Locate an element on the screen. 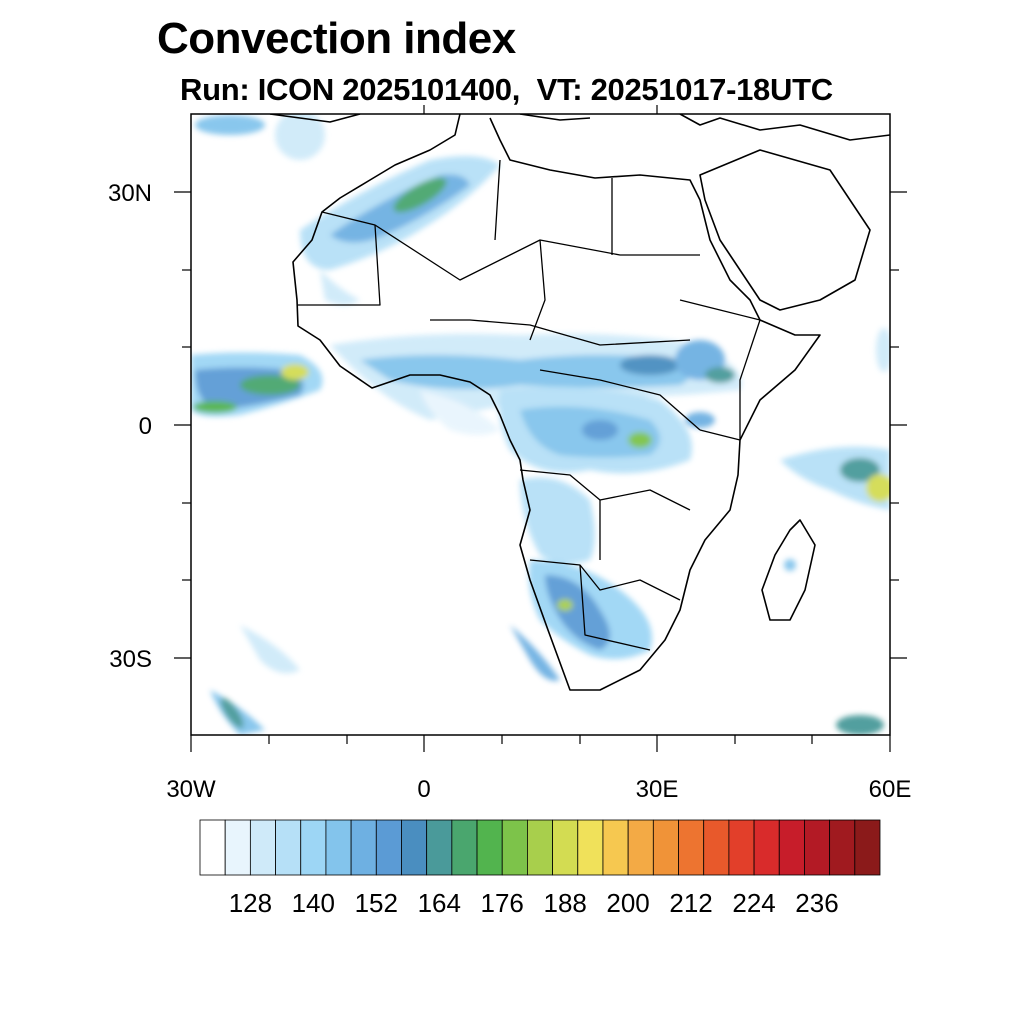 The width and height of the screenshot is (1024, 1024). colorbar-label: 128 is located at coordinates (250, 903).